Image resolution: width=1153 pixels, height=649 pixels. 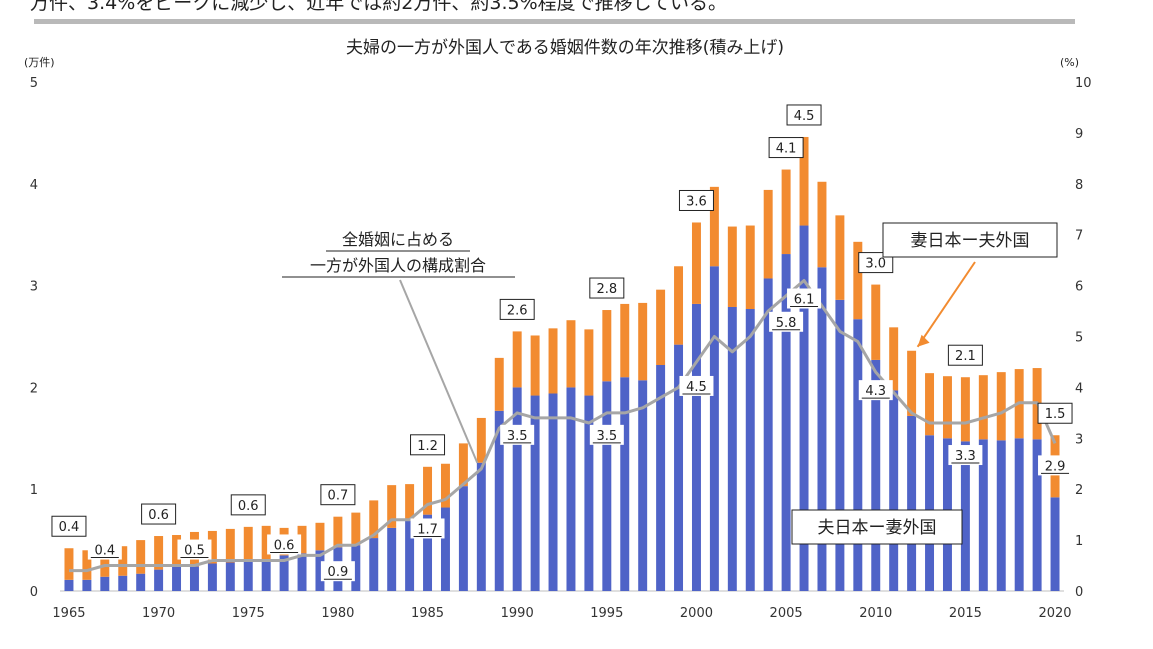 I want to click on total-label: 3.6, so click(x=696, y=201).